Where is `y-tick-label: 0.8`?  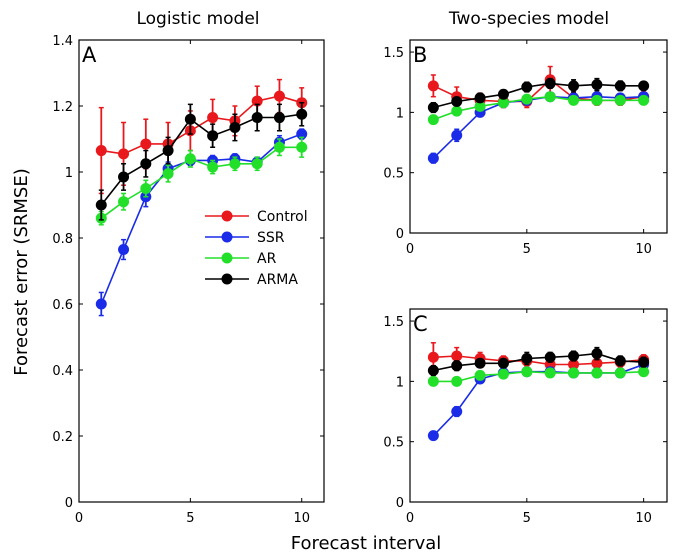 y-tick-label: 0.8 is located at coordinates (62, 239).